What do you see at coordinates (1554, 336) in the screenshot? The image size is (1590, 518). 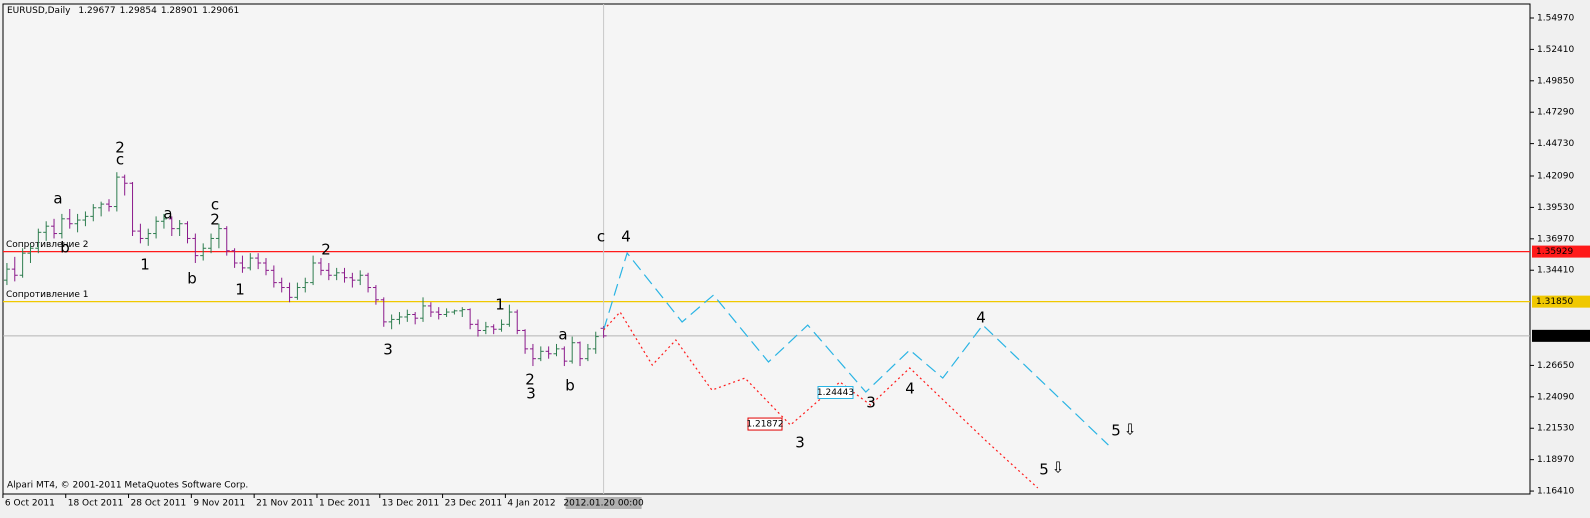 I see `price-label: 1.29061` at bounding box center [1554, 336].